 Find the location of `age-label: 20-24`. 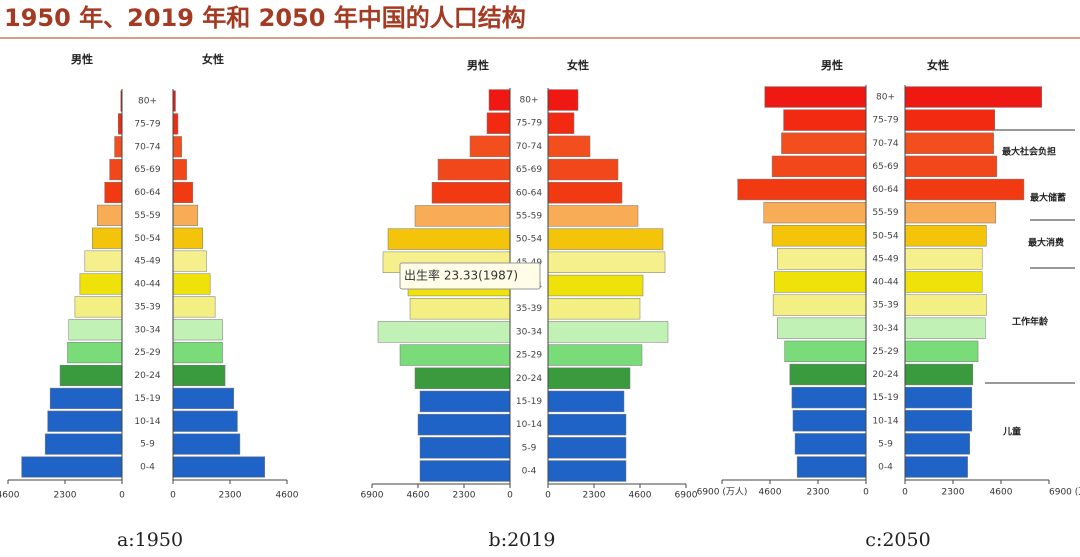

age-label: 20-24 is located at coordinates (885, 375).